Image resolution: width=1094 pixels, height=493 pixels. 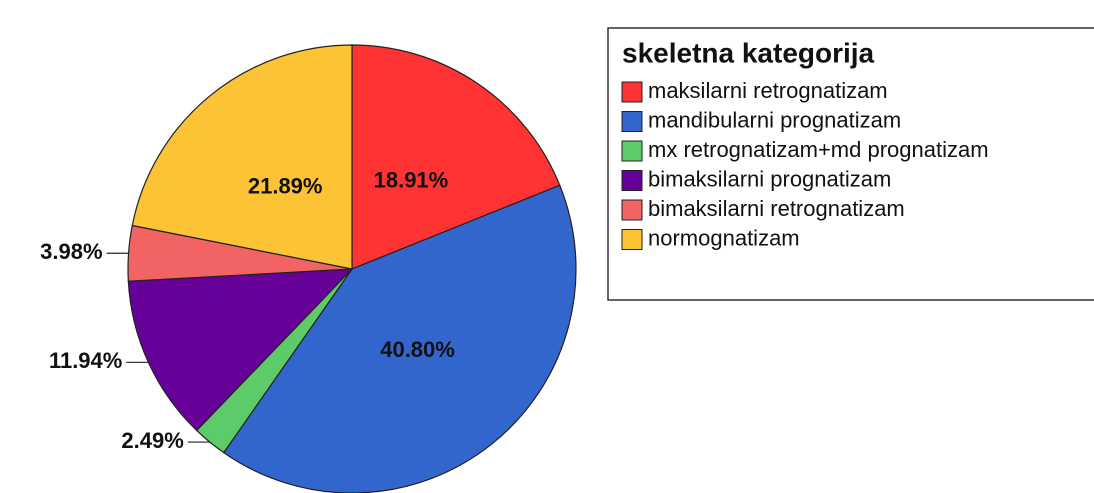 What do you see at coordinates (152, 440) in the screenshot?
I see `data-label: 2.49%` at bounding box center [152, 440].